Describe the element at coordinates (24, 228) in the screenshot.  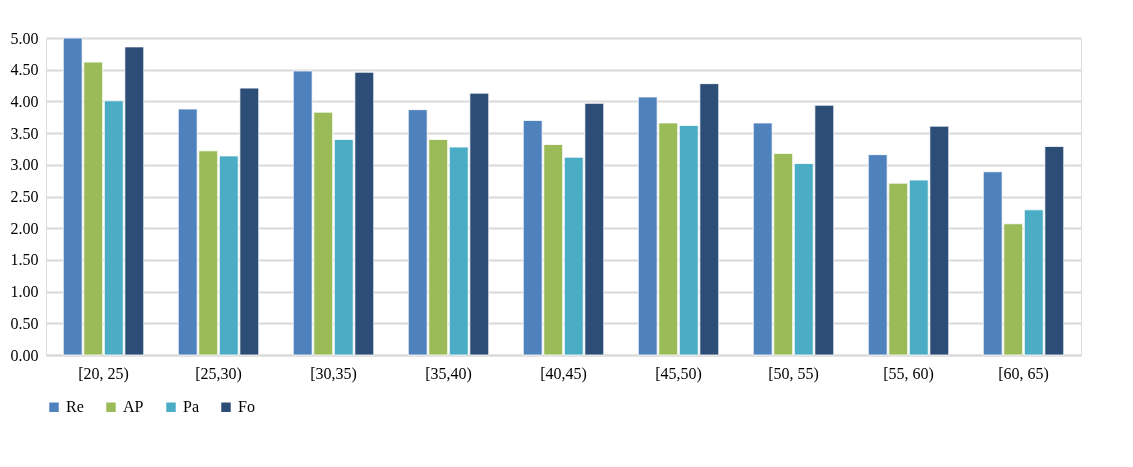
I see `y-tick-label: 2.00` at that location.